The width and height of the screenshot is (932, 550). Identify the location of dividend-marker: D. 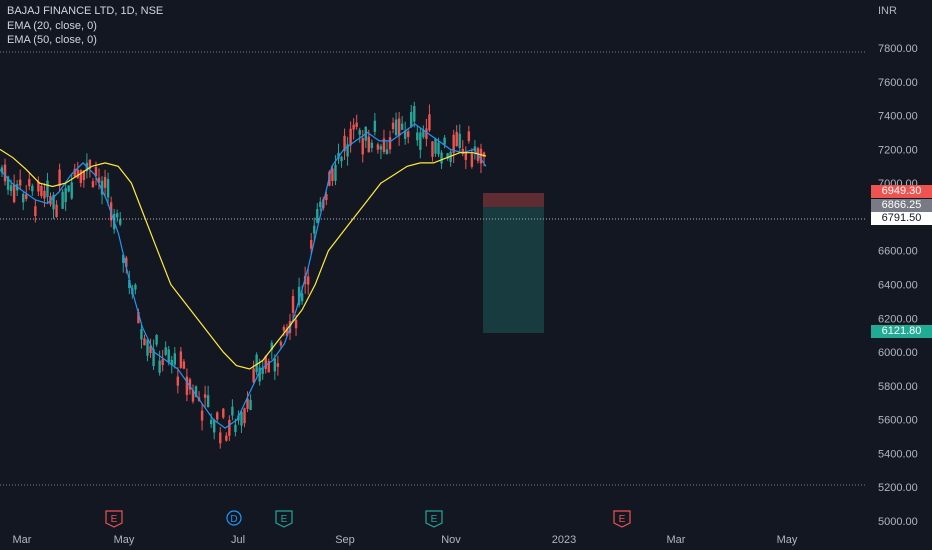
(234, 518).